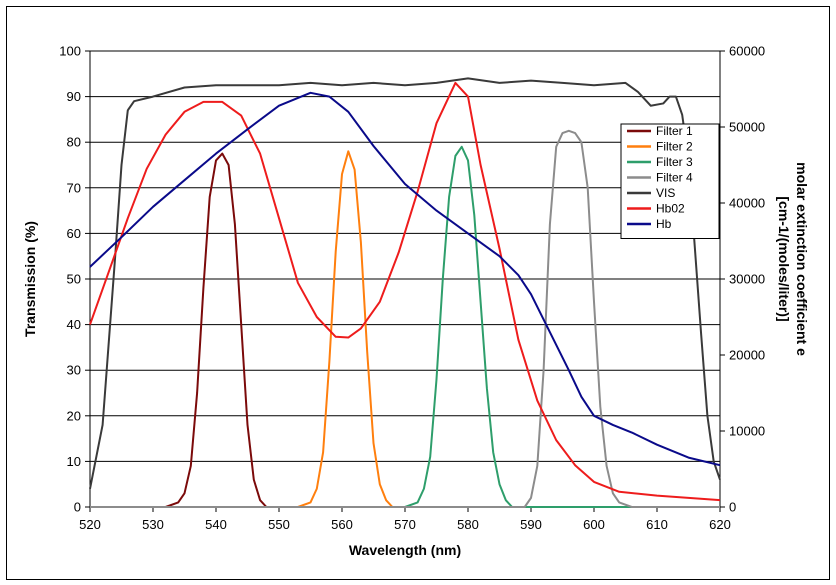 This screenshot has width=836, height=585. What do you see at coordinates (405, 524) in the screenshot?
I see `x-tick-label: 570` at bounding box center [405, 524].